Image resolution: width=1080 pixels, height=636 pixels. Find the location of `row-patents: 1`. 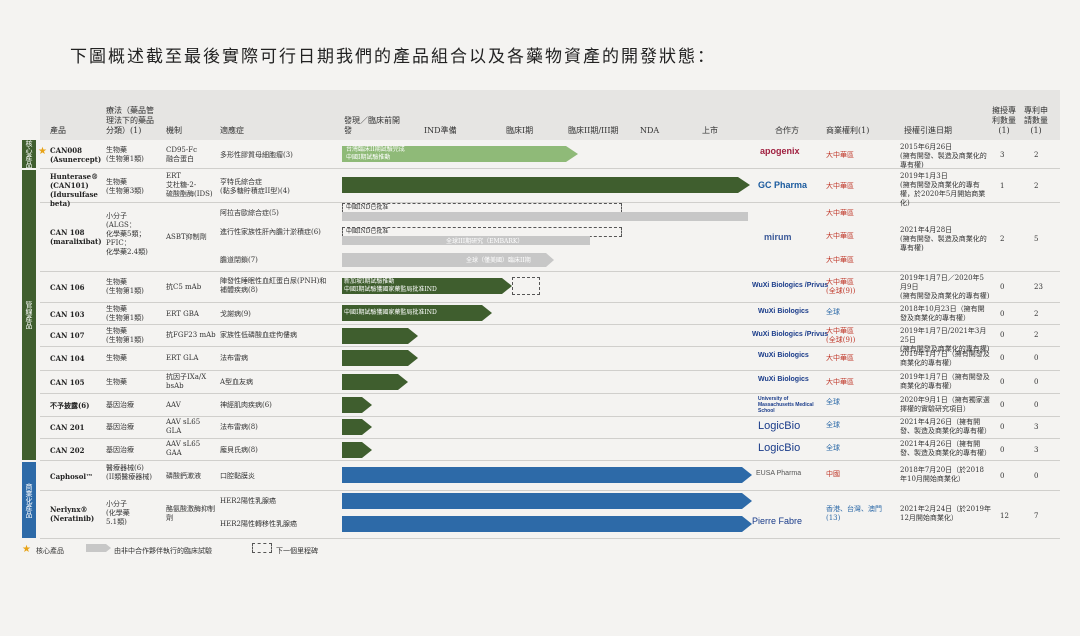

row-patents: 1 is located at coordinates (1002, 186).